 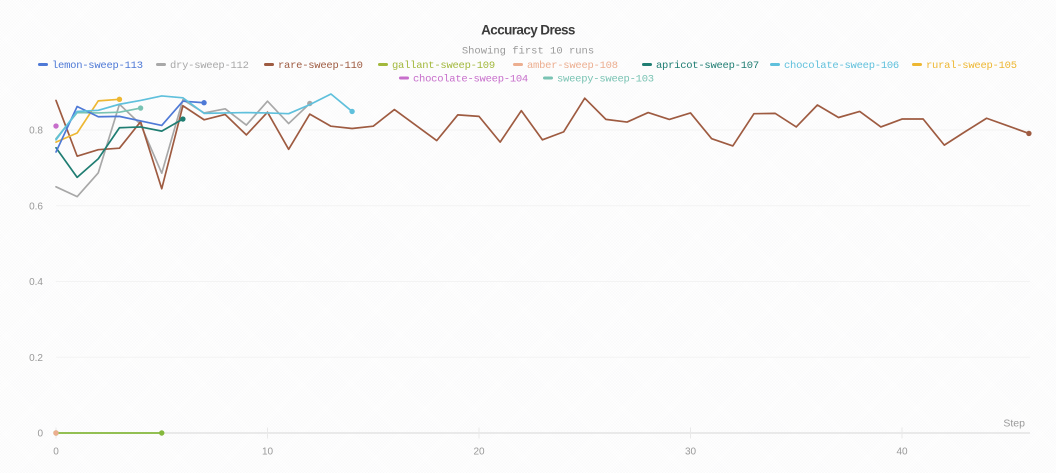 What do you see at coordinates (528, 30) in the screenshot?
I see `svg-text: Accuracy Dress` at bounding box center [528, 30].